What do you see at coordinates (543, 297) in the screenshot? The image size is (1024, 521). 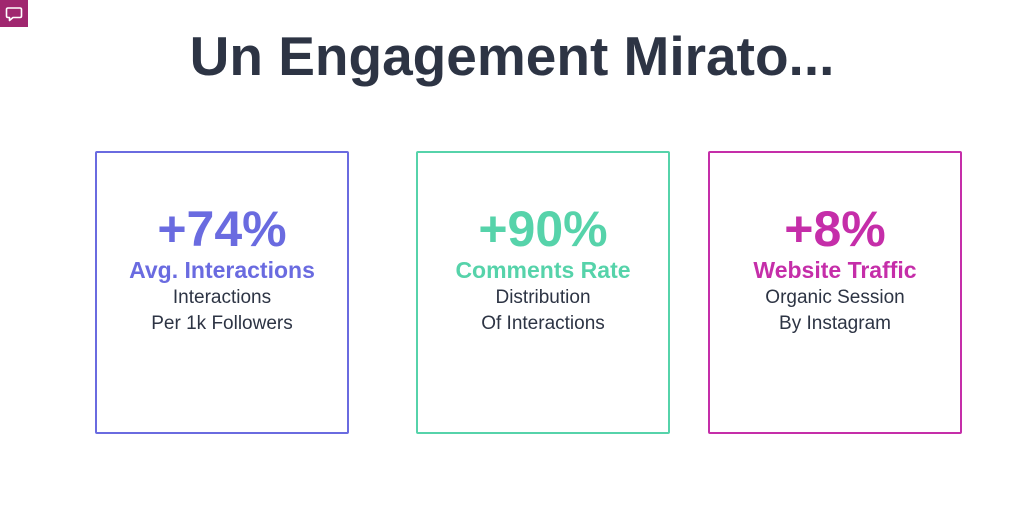 I see `stat-description-line-1: Distribution` at bounding box center [543, 297].